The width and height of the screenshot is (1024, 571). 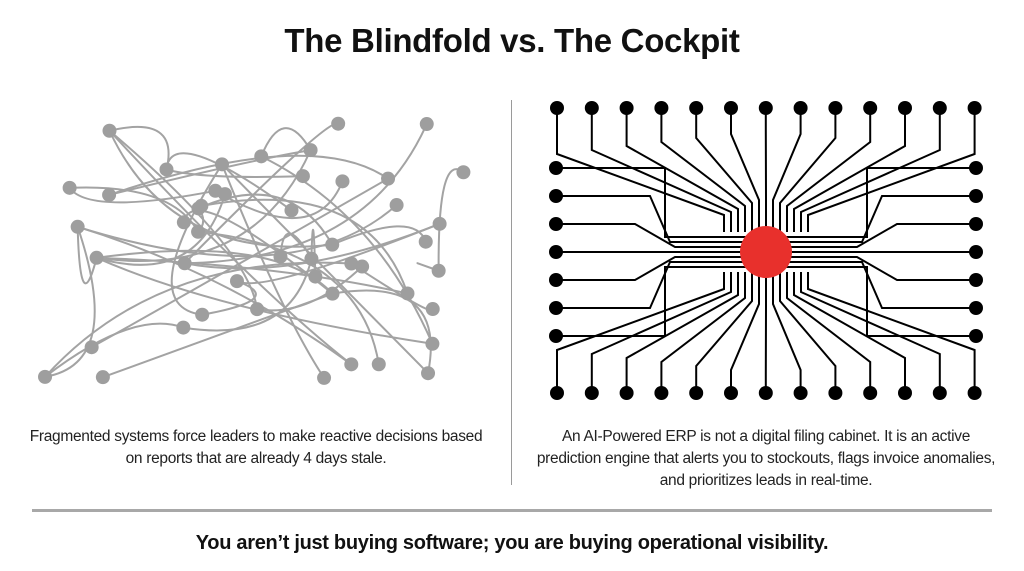 I want to click on horizontal-divider, so click(x=512, y=510).